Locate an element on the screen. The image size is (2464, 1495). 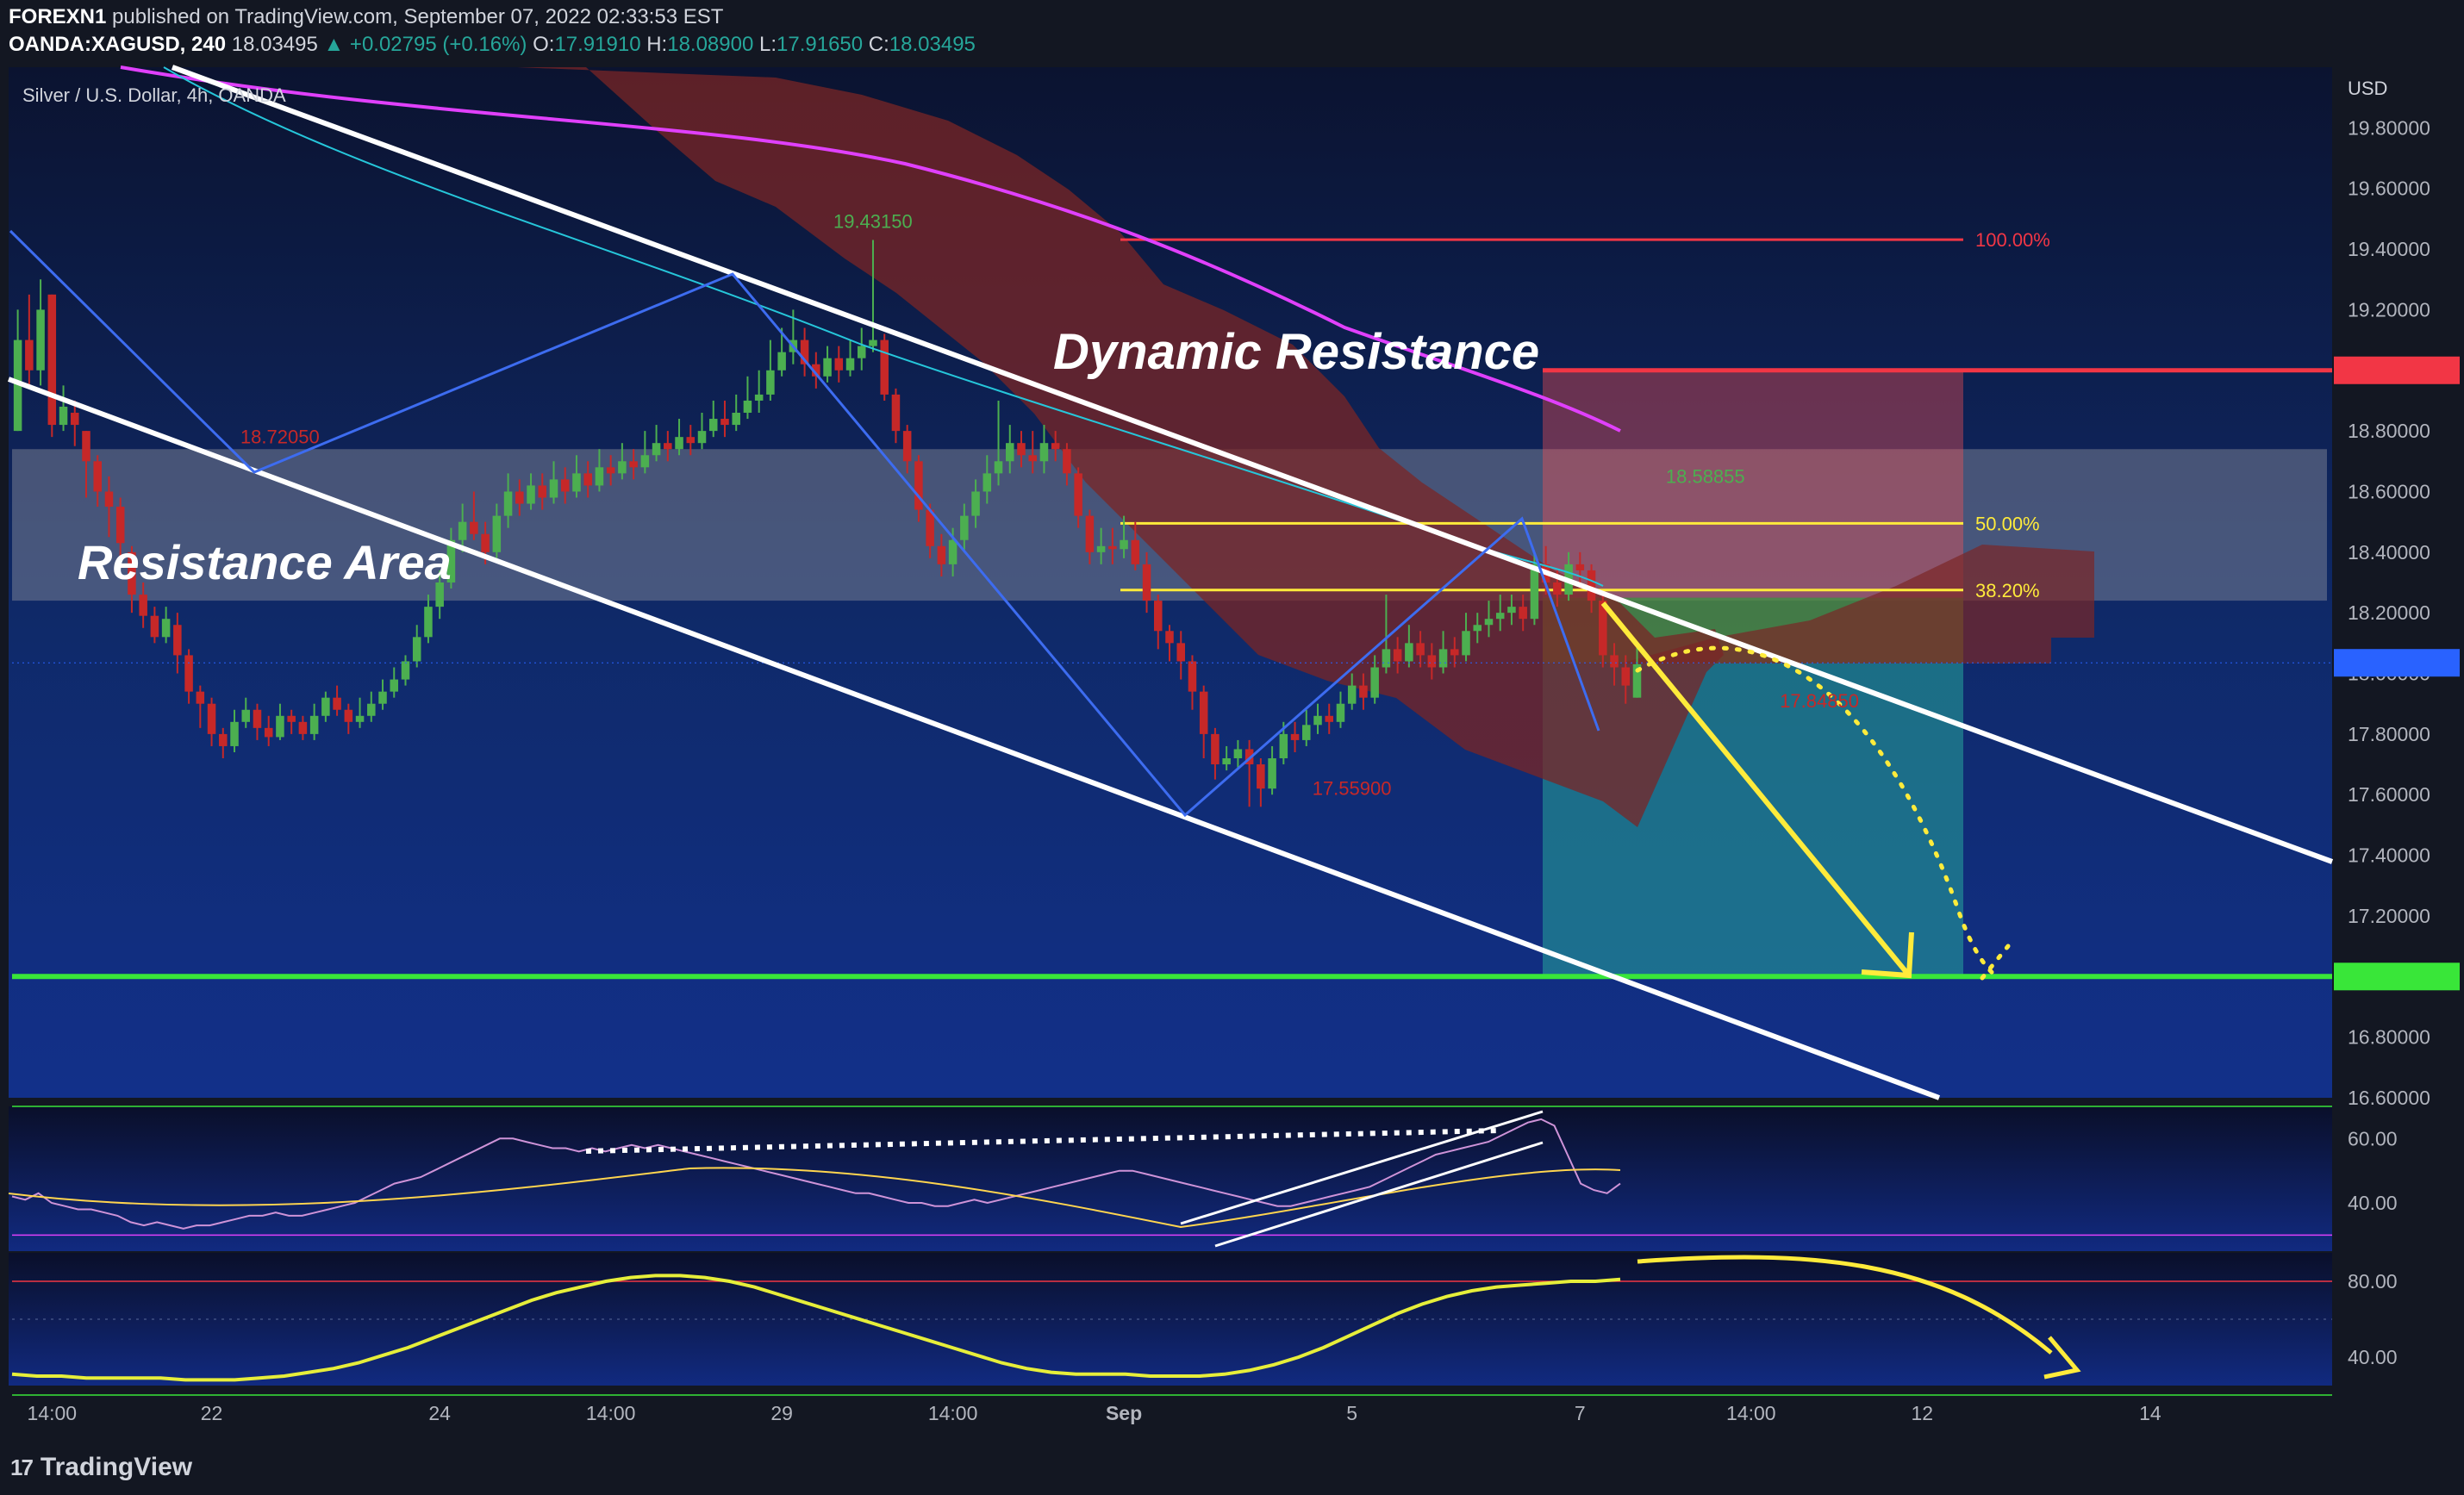
stoch-axis-tick: 40.00 is located at coordinates (2373, 1357).